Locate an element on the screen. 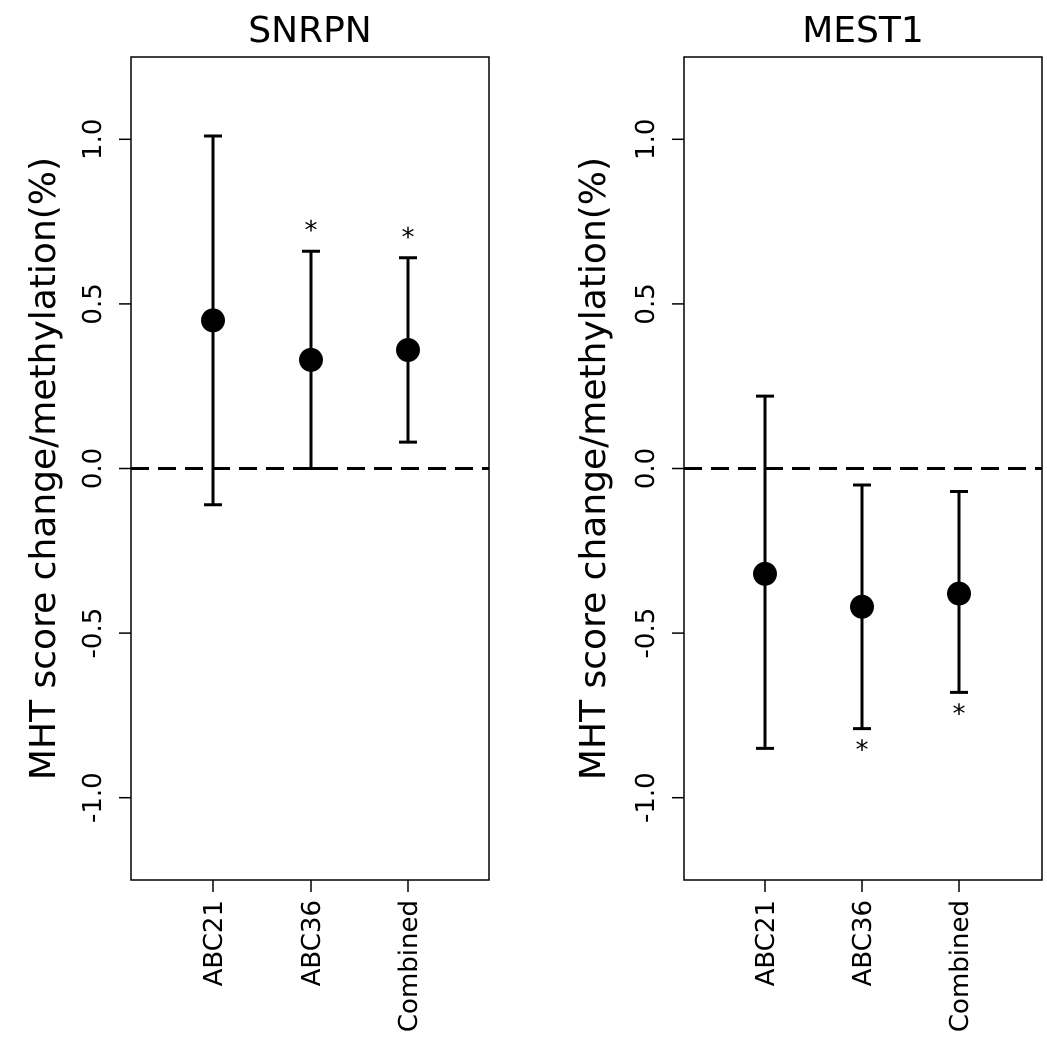  panel-title: MEST1 is located at coordinates (863, 30).